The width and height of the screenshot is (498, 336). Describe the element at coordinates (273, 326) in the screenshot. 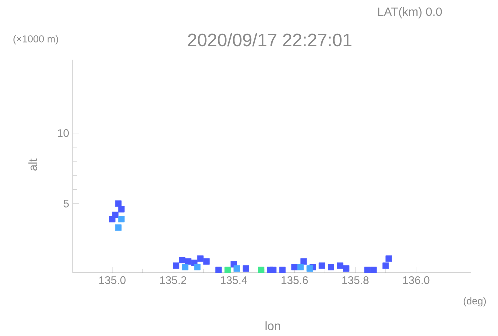

I see `x-axis-title: lon` at that location.